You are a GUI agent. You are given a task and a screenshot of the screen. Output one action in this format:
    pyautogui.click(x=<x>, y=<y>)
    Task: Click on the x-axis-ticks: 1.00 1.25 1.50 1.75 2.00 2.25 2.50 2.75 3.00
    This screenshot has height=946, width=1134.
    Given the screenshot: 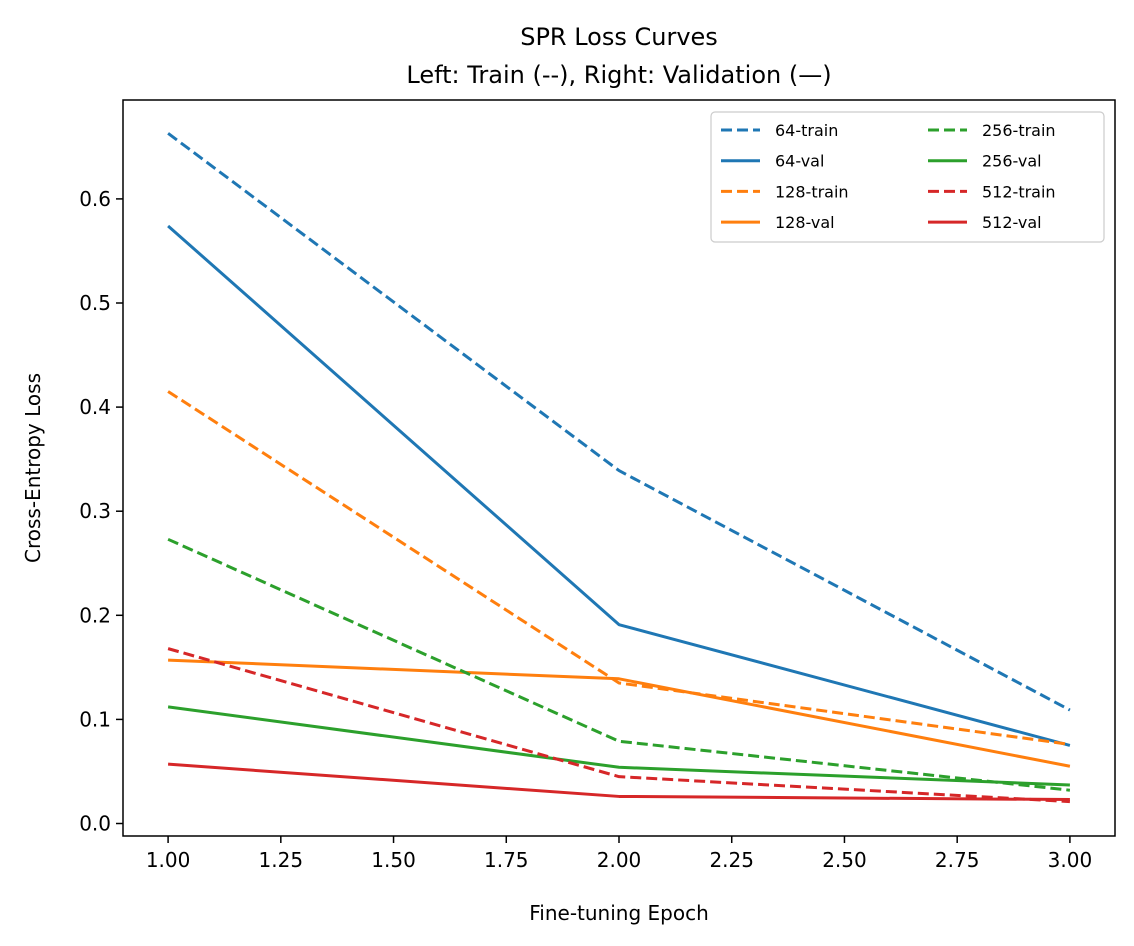 What is the action you would take?
    pyautogui.click(x=619, y=854)
    